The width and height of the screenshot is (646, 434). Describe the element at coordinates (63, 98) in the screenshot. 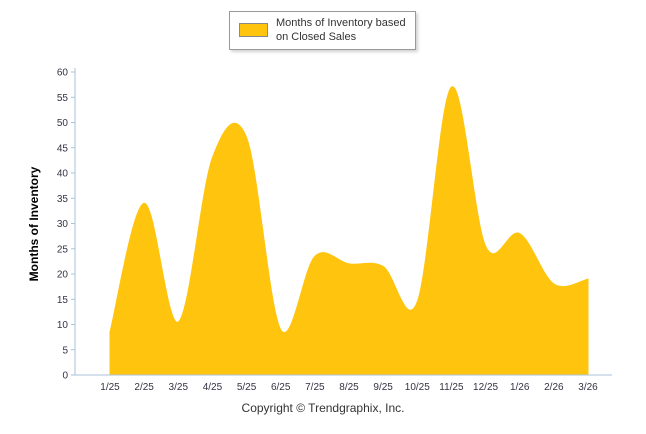

I see `y-tick-label: 55` at that location.